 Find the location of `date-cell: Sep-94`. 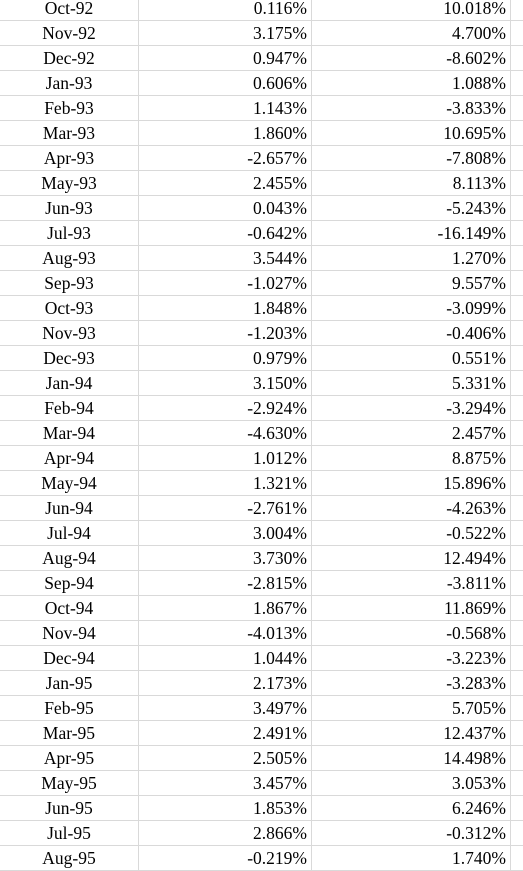

date-cell: Sep-94 is located at coordinates (69, 583).